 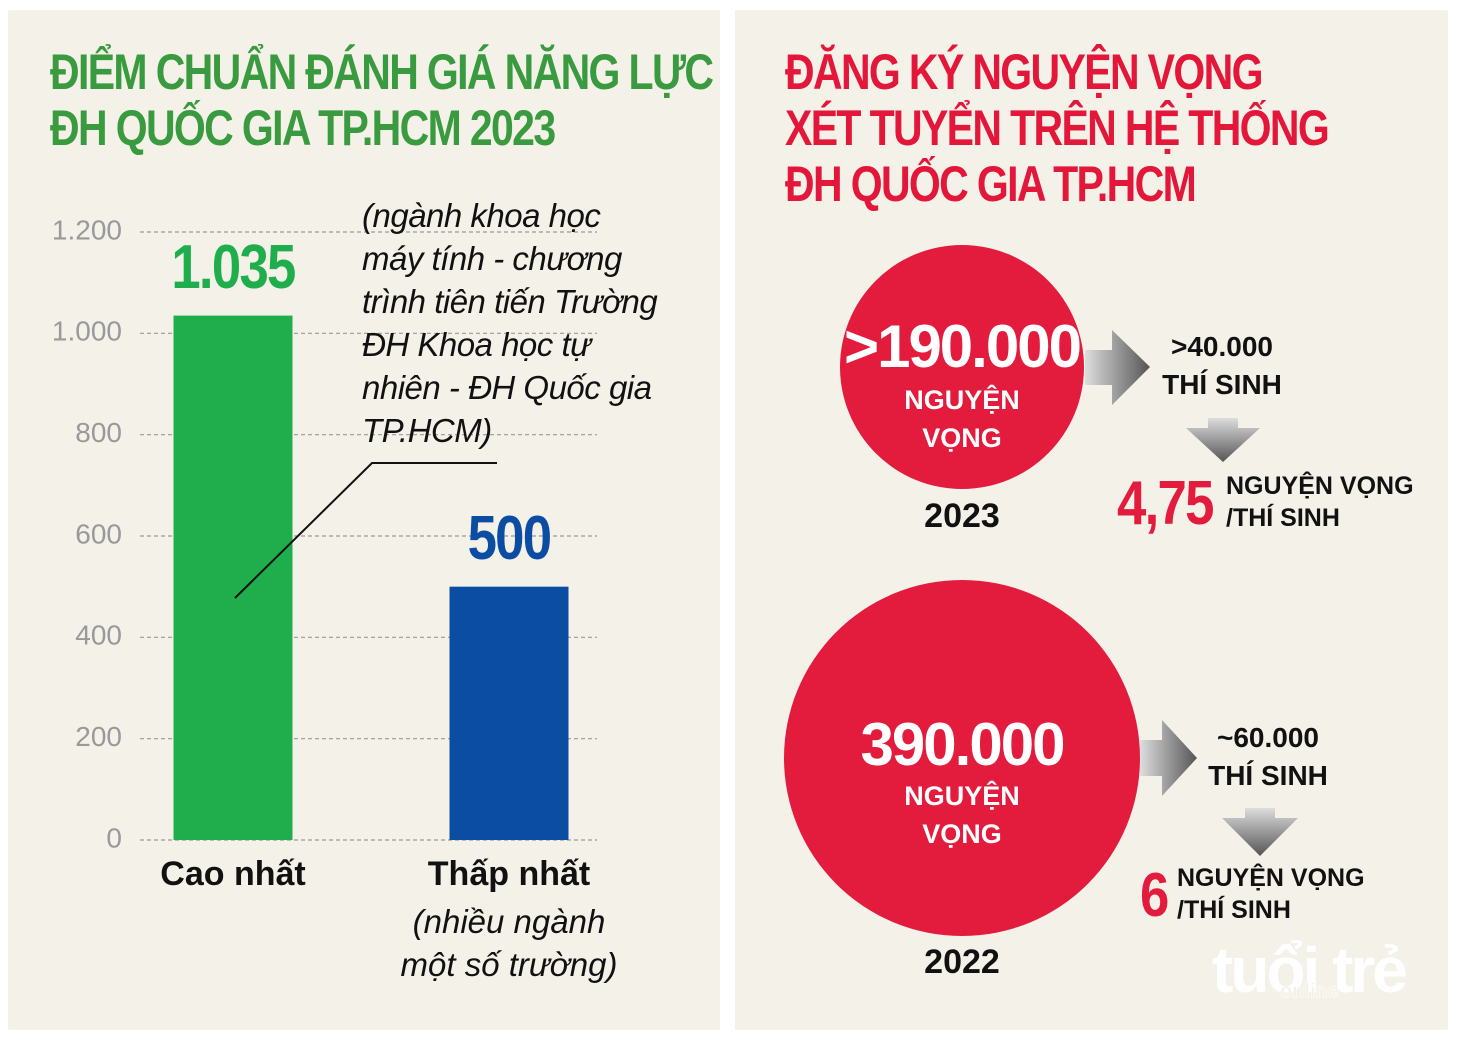 I want to click on title-line: ĐIỂM CHUẨN ĐÁNH GIÁ NĂNG LỰC, so click(x=382, y=72).